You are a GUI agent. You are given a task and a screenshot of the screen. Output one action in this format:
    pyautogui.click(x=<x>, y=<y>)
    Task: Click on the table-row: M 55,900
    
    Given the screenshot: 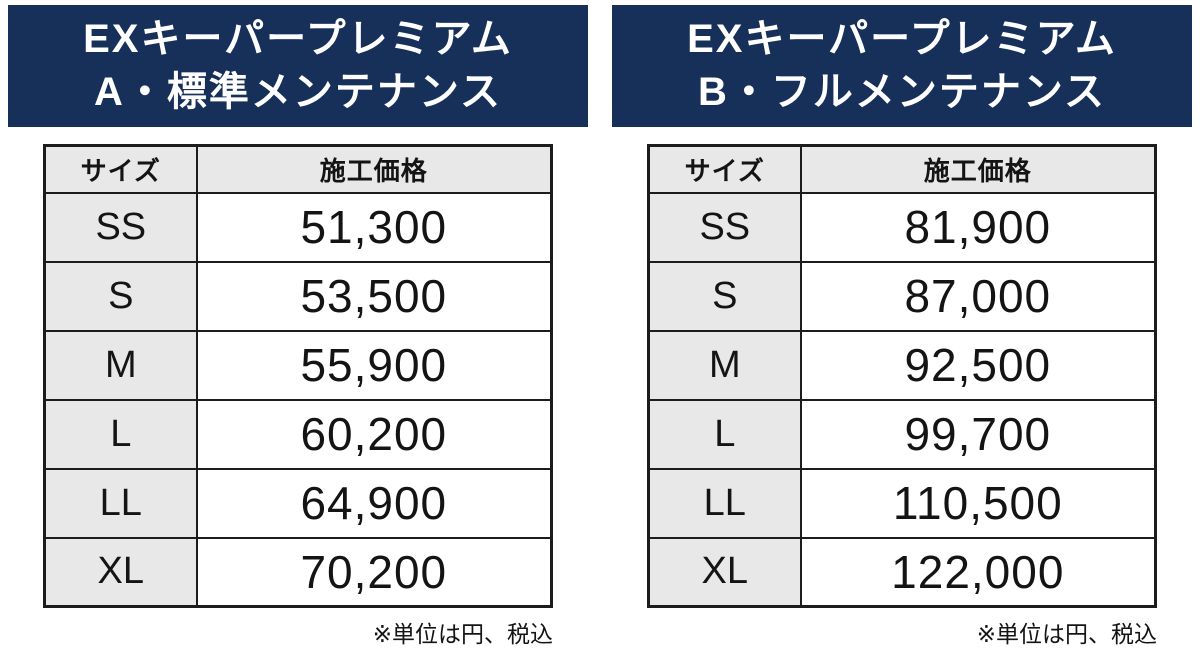 What is the action you would take?
    pyautogui.click(x=298, y=365)
    